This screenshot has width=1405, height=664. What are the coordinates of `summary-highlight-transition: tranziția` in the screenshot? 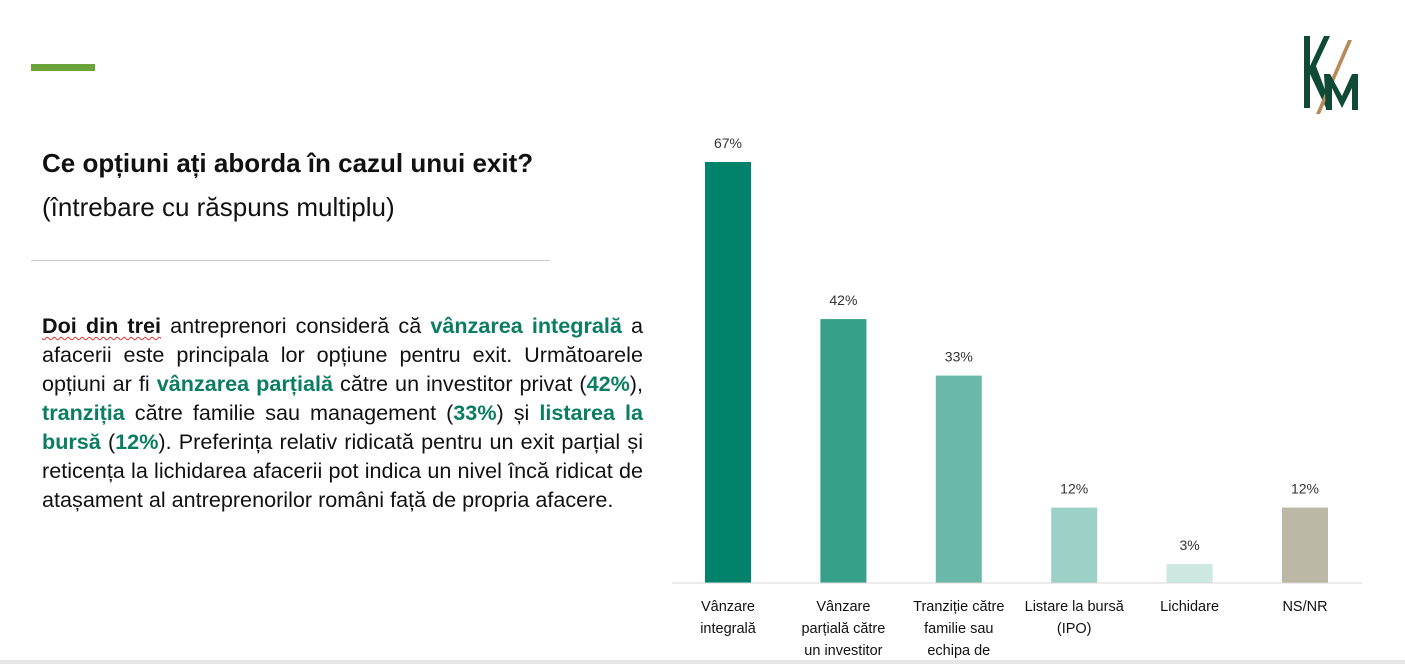 It's located at (83, 412).